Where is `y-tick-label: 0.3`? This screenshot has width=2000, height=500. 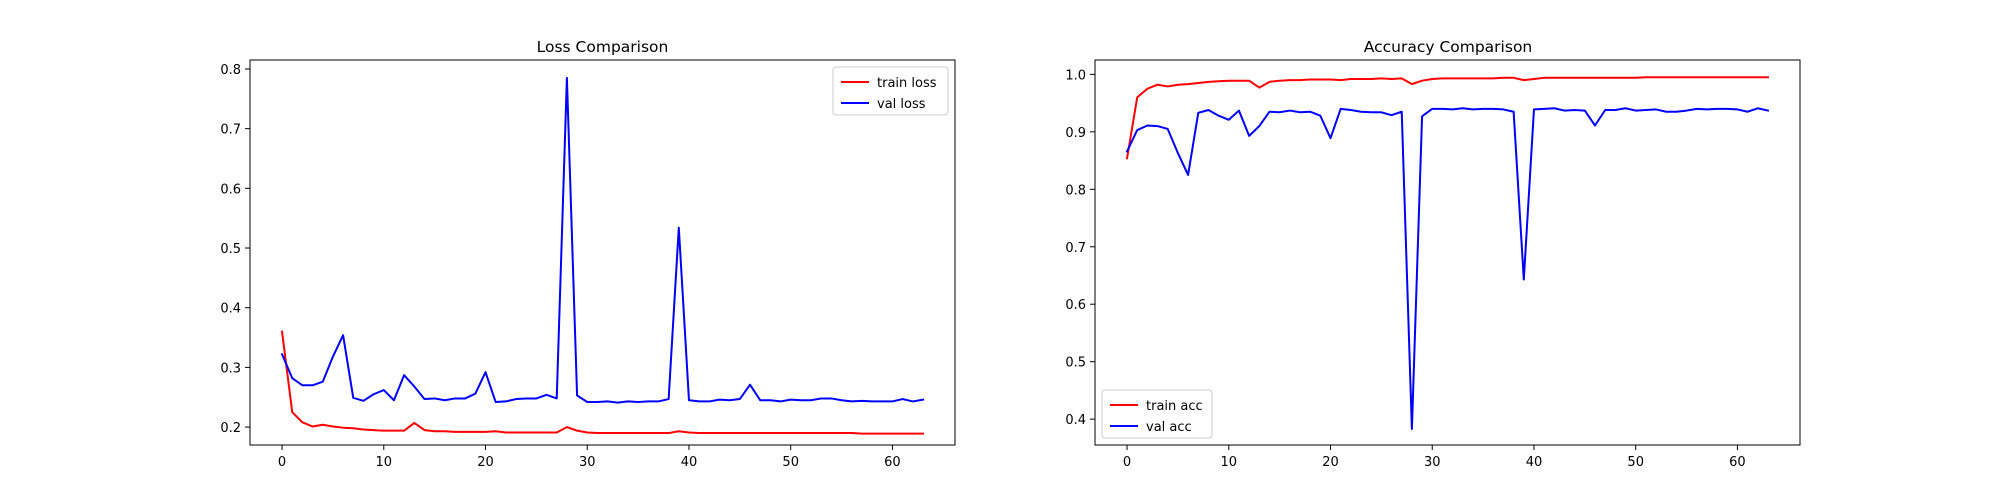 y-tick-label: 0.3 is located at coordinates (230, 368).